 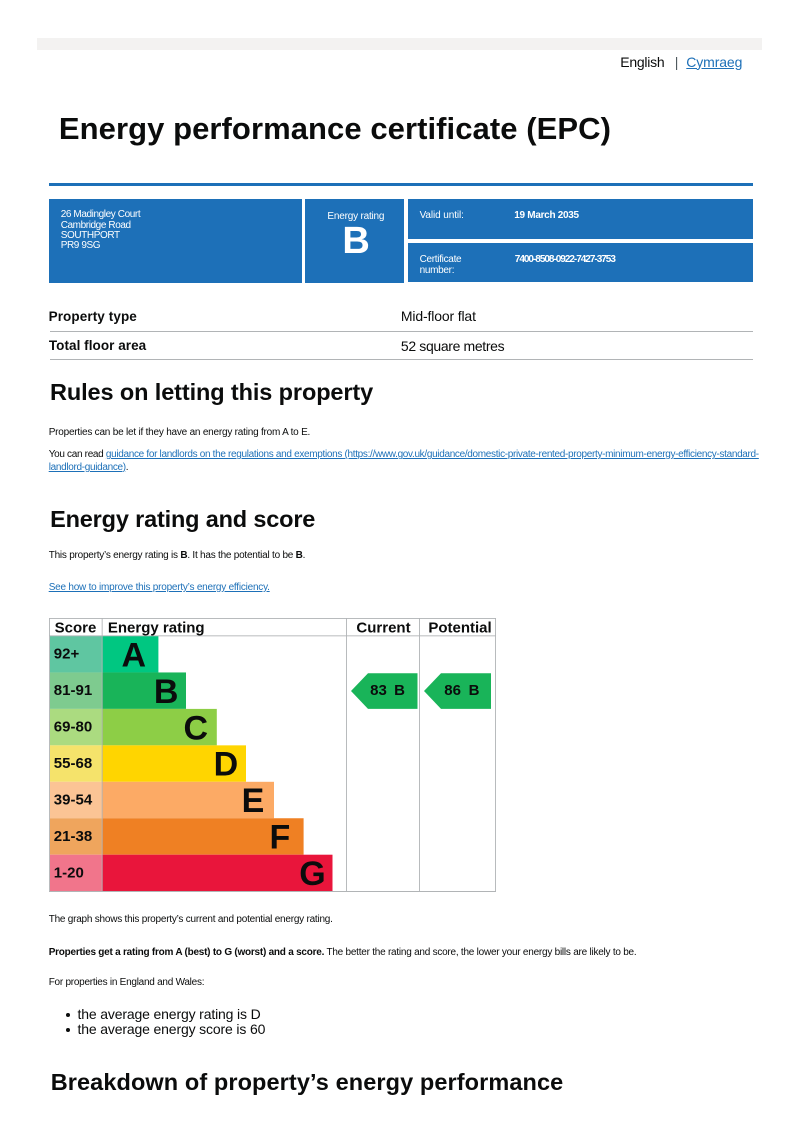 What do you see at coordinates (253, 801) in the screenshot?
I see `svg-text: E` at bounding box center [253, 801].